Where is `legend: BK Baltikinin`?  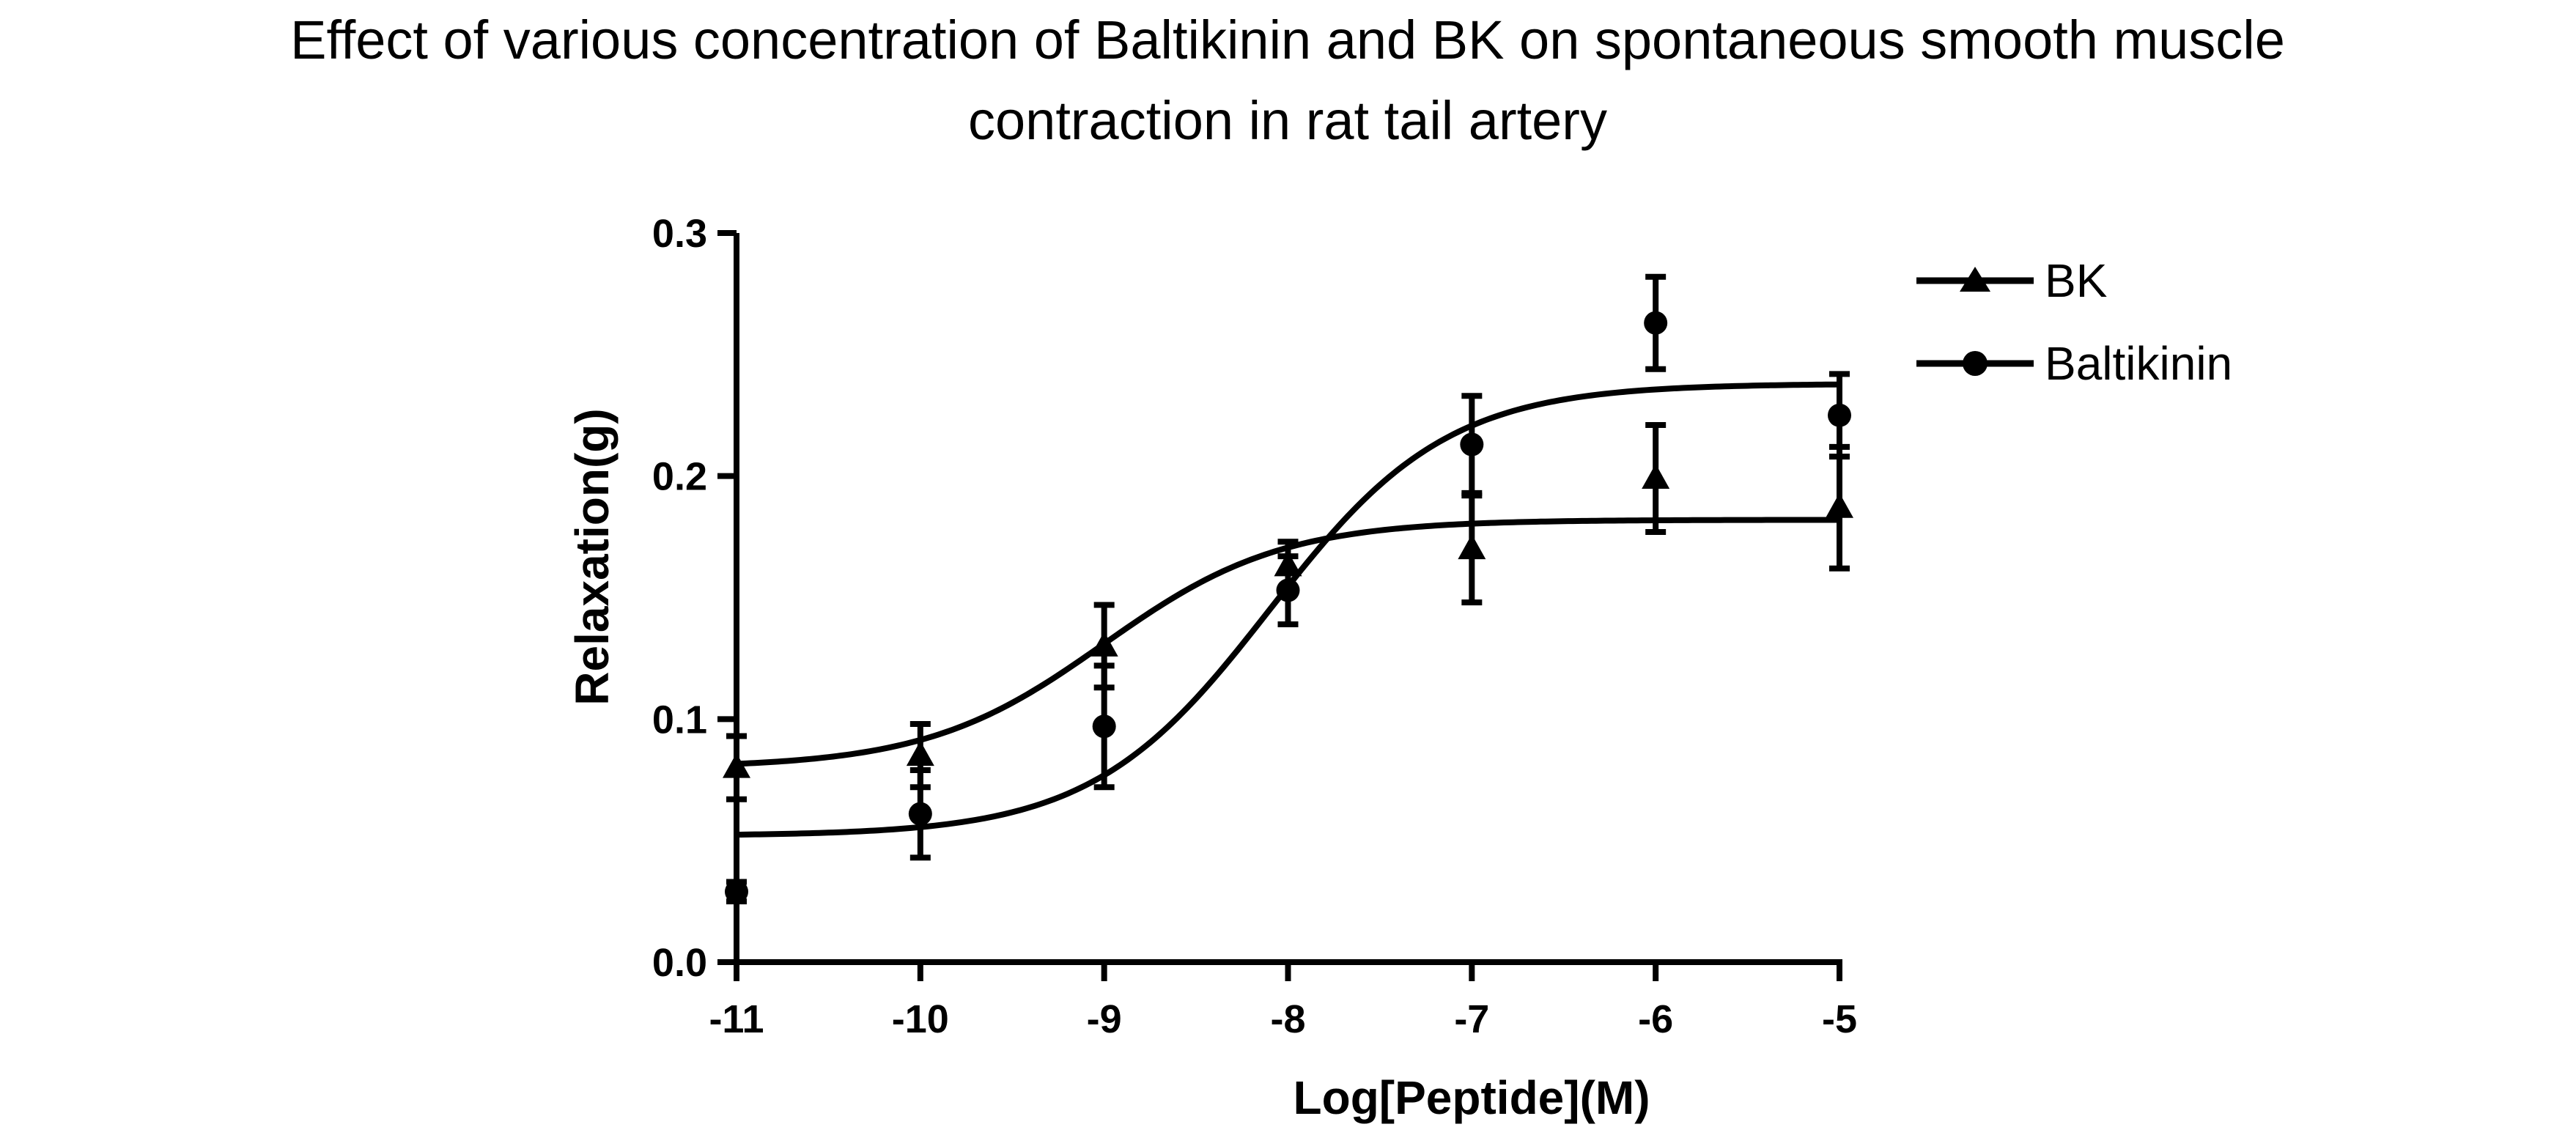
legend: BK Baltikinin is located at coordinates (2074, 322).